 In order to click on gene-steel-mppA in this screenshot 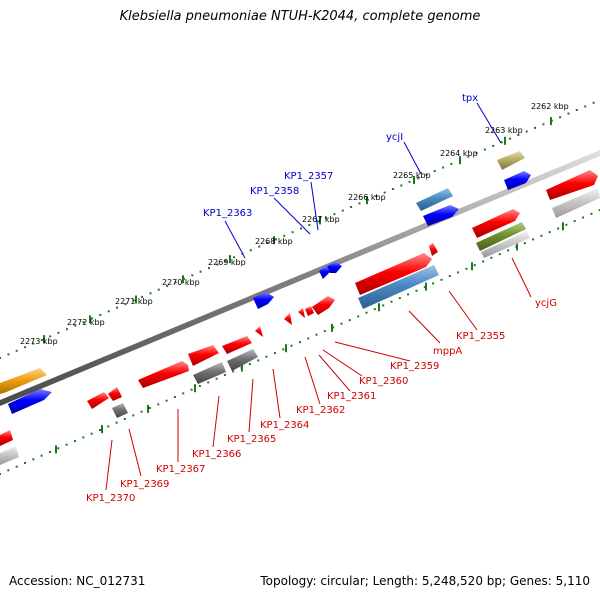, I will do `click(398, 287)`.